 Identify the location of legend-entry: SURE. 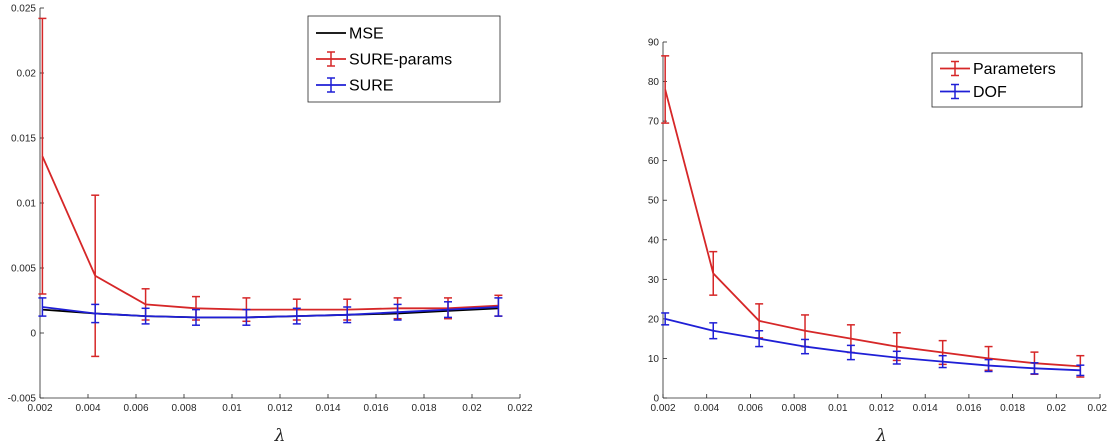
(354, 86).